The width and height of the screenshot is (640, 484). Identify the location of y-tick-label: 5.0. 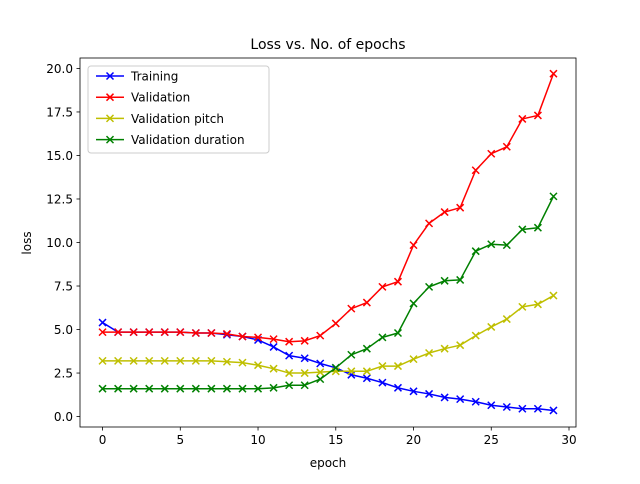
(63, 330).